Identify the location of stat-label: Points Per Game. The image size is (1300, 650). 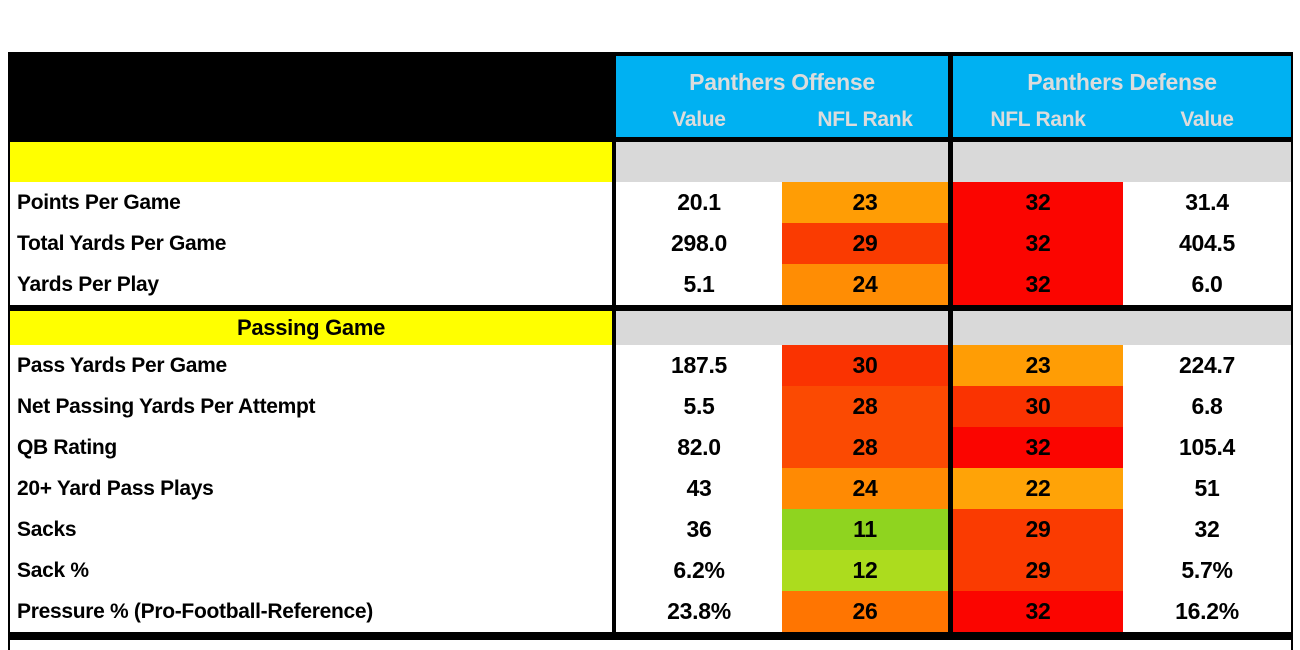
(311, 202).